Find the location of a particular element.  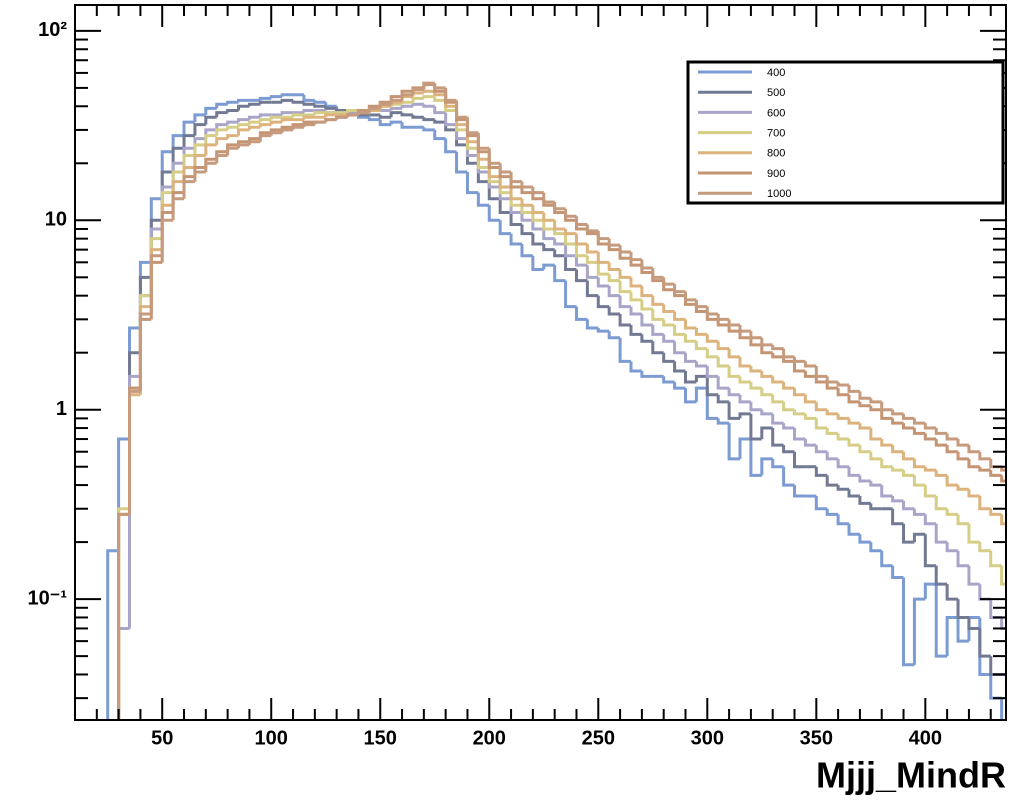

legend-label: 800 is located at coordinates (776, 154).